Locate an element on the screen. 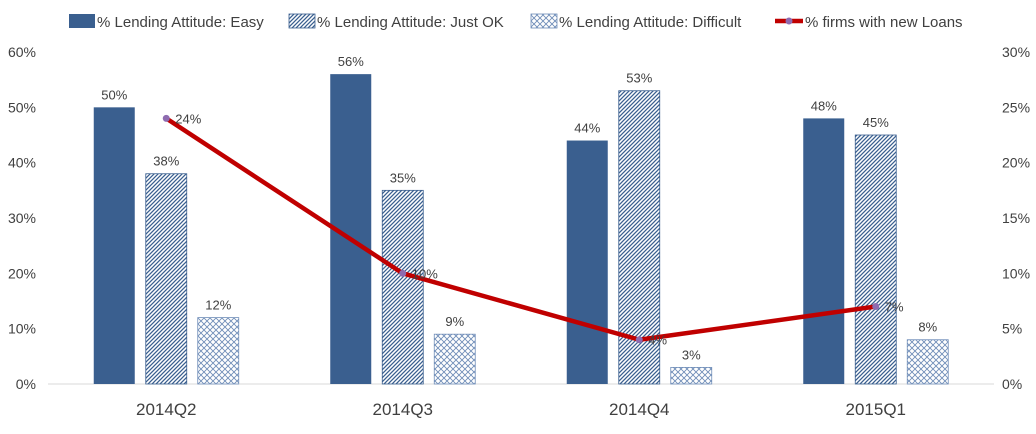 This screenshot has width=1036, height=434. y-right-tick-label: 25% is located at coordinates (1016, 107).